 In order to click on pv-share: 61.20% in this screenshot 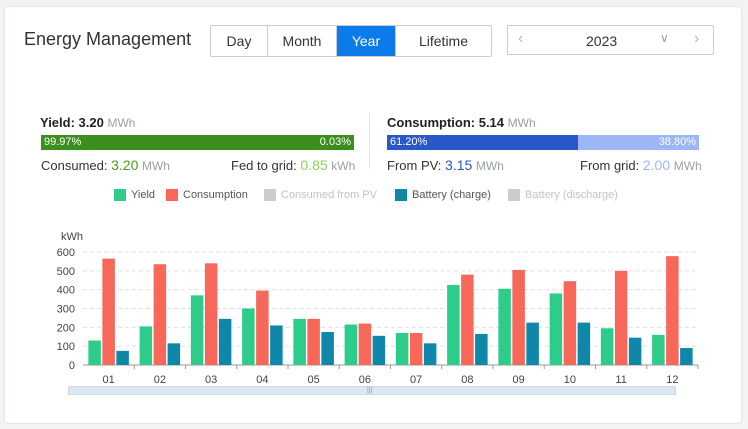, I will do `click(482, 142)`.